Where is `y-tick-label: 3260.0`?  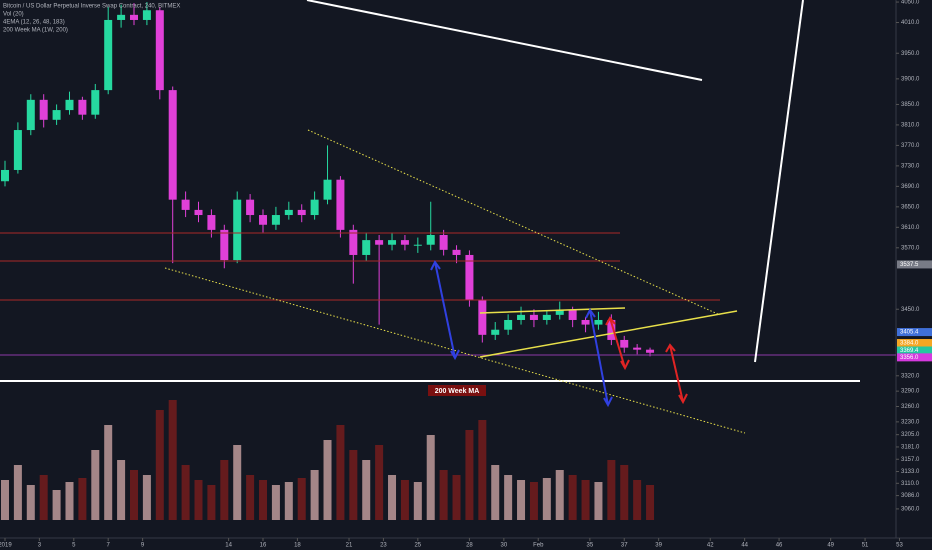
y-tick-label: 3260.0 is located at coordinates (910, 407).